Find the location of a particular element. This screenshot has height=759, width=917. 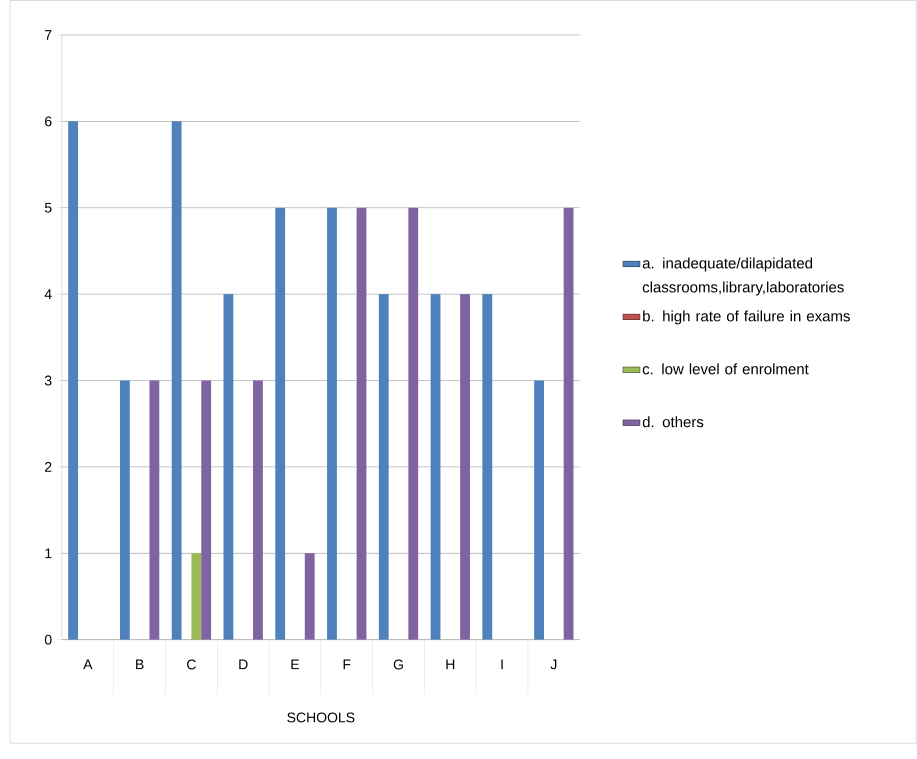

y-tick-label: 7 is located at coordinates (48, 35).